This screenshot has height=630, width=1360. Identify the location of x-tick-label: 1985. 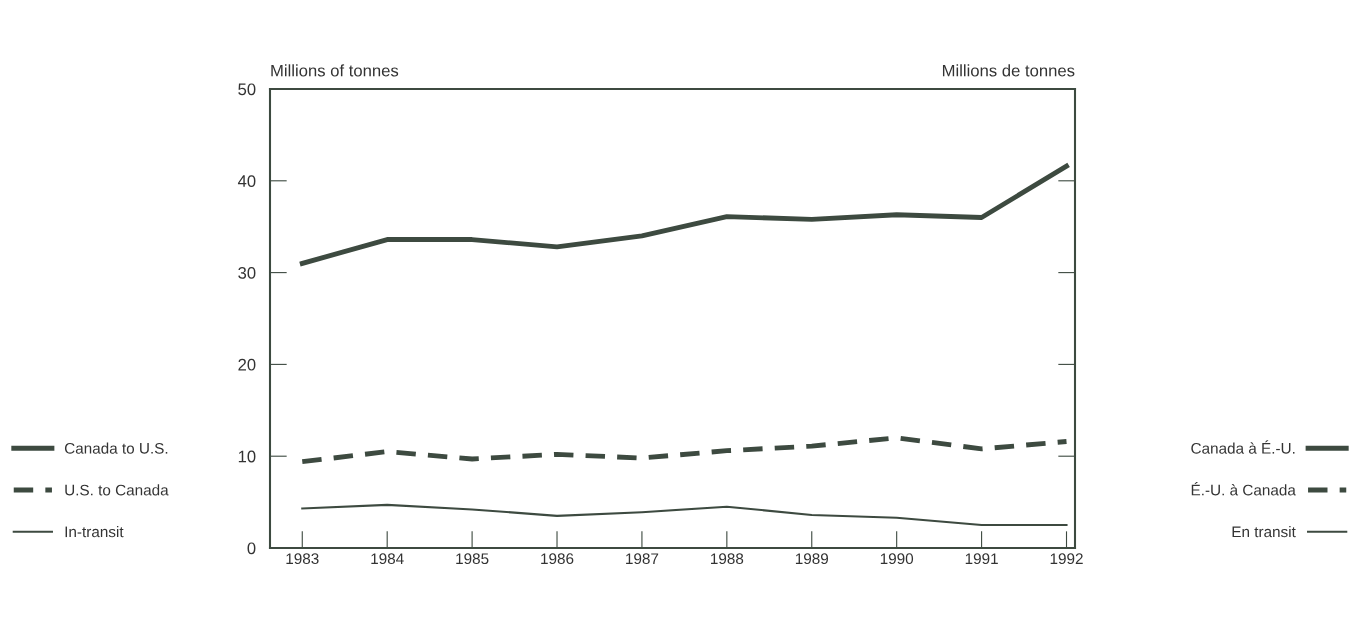
(472, 559).